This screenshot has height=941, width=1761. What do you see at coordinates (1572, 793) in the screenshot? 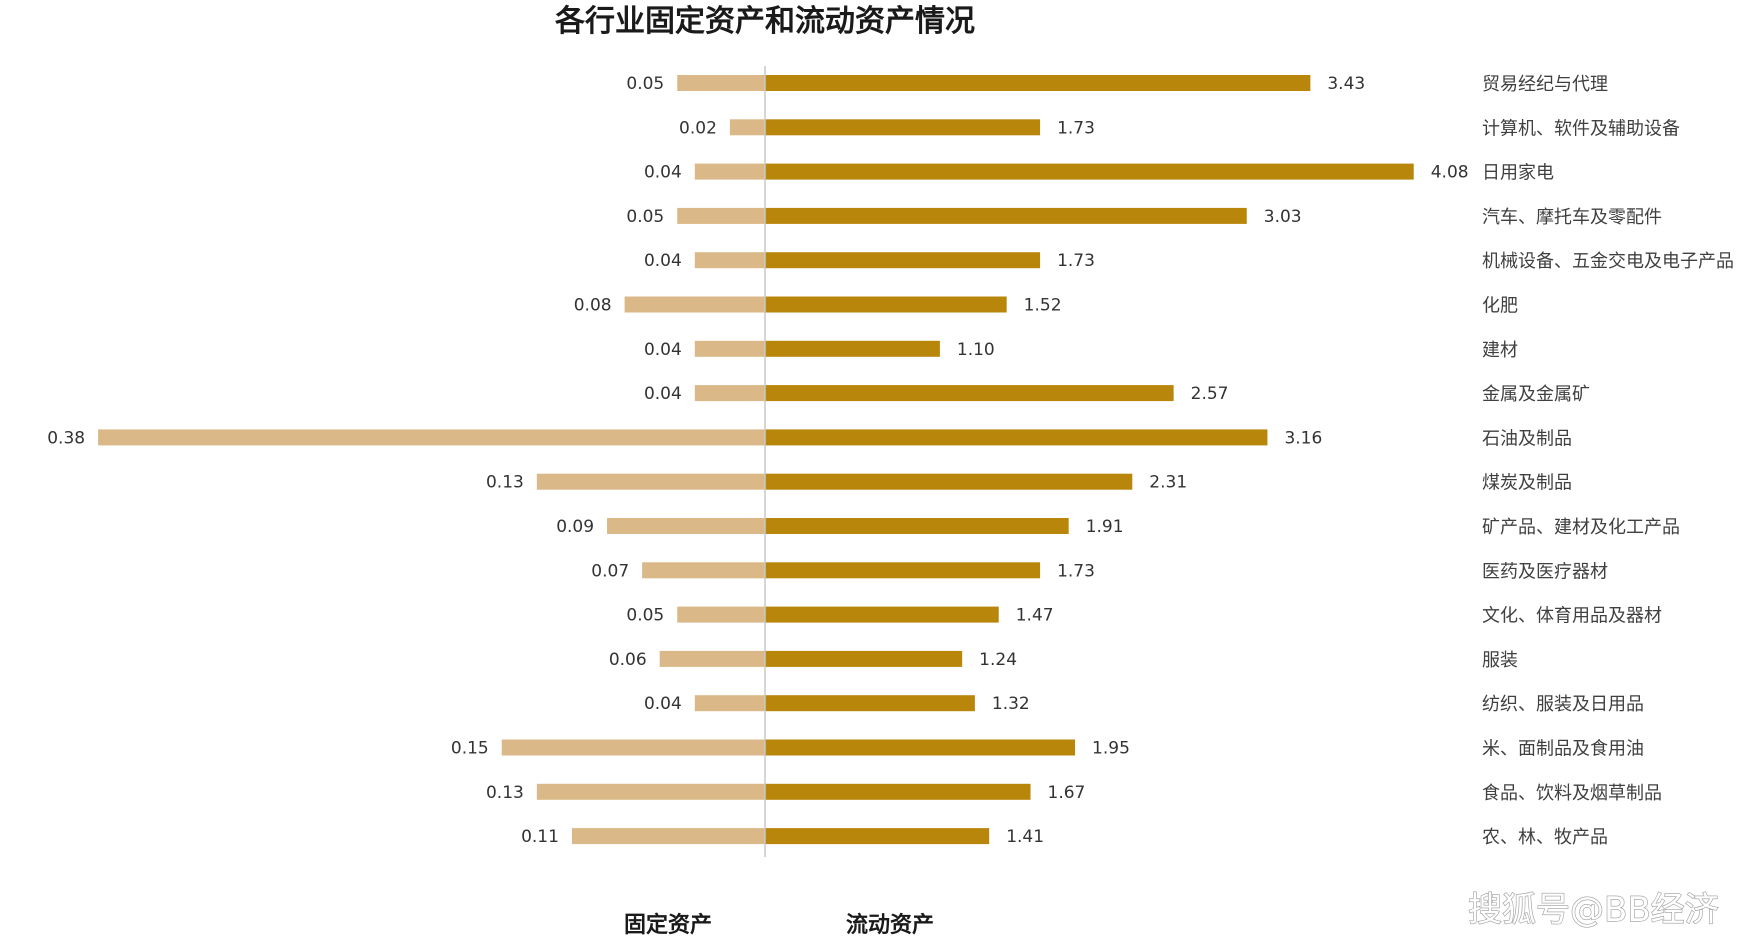
I see `category-label: 食品、饮料及烟草制品` at bounding box center [1572, 793].